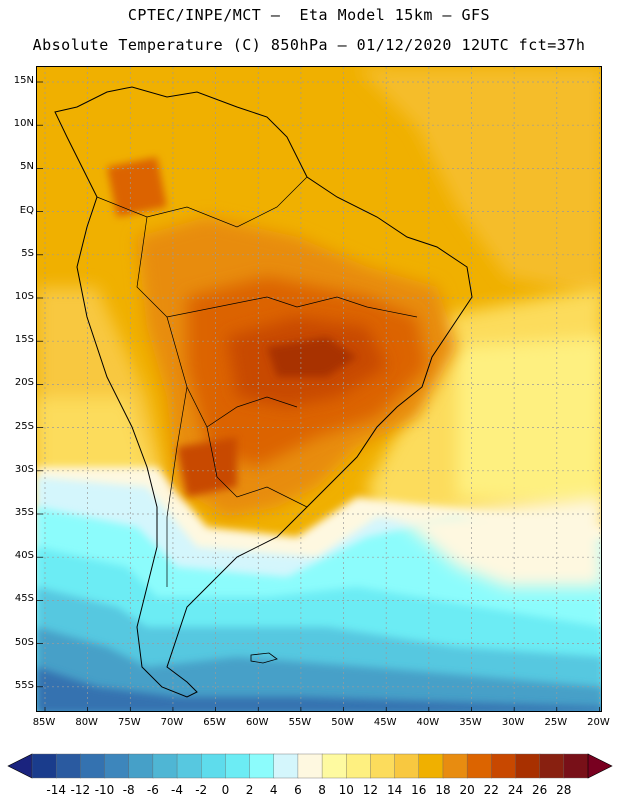 This screenshot has height=800, width=618. Describe the element at coordinates (499, 542) in the screenshot. I see `atlantic-warm-remnant` at that location.